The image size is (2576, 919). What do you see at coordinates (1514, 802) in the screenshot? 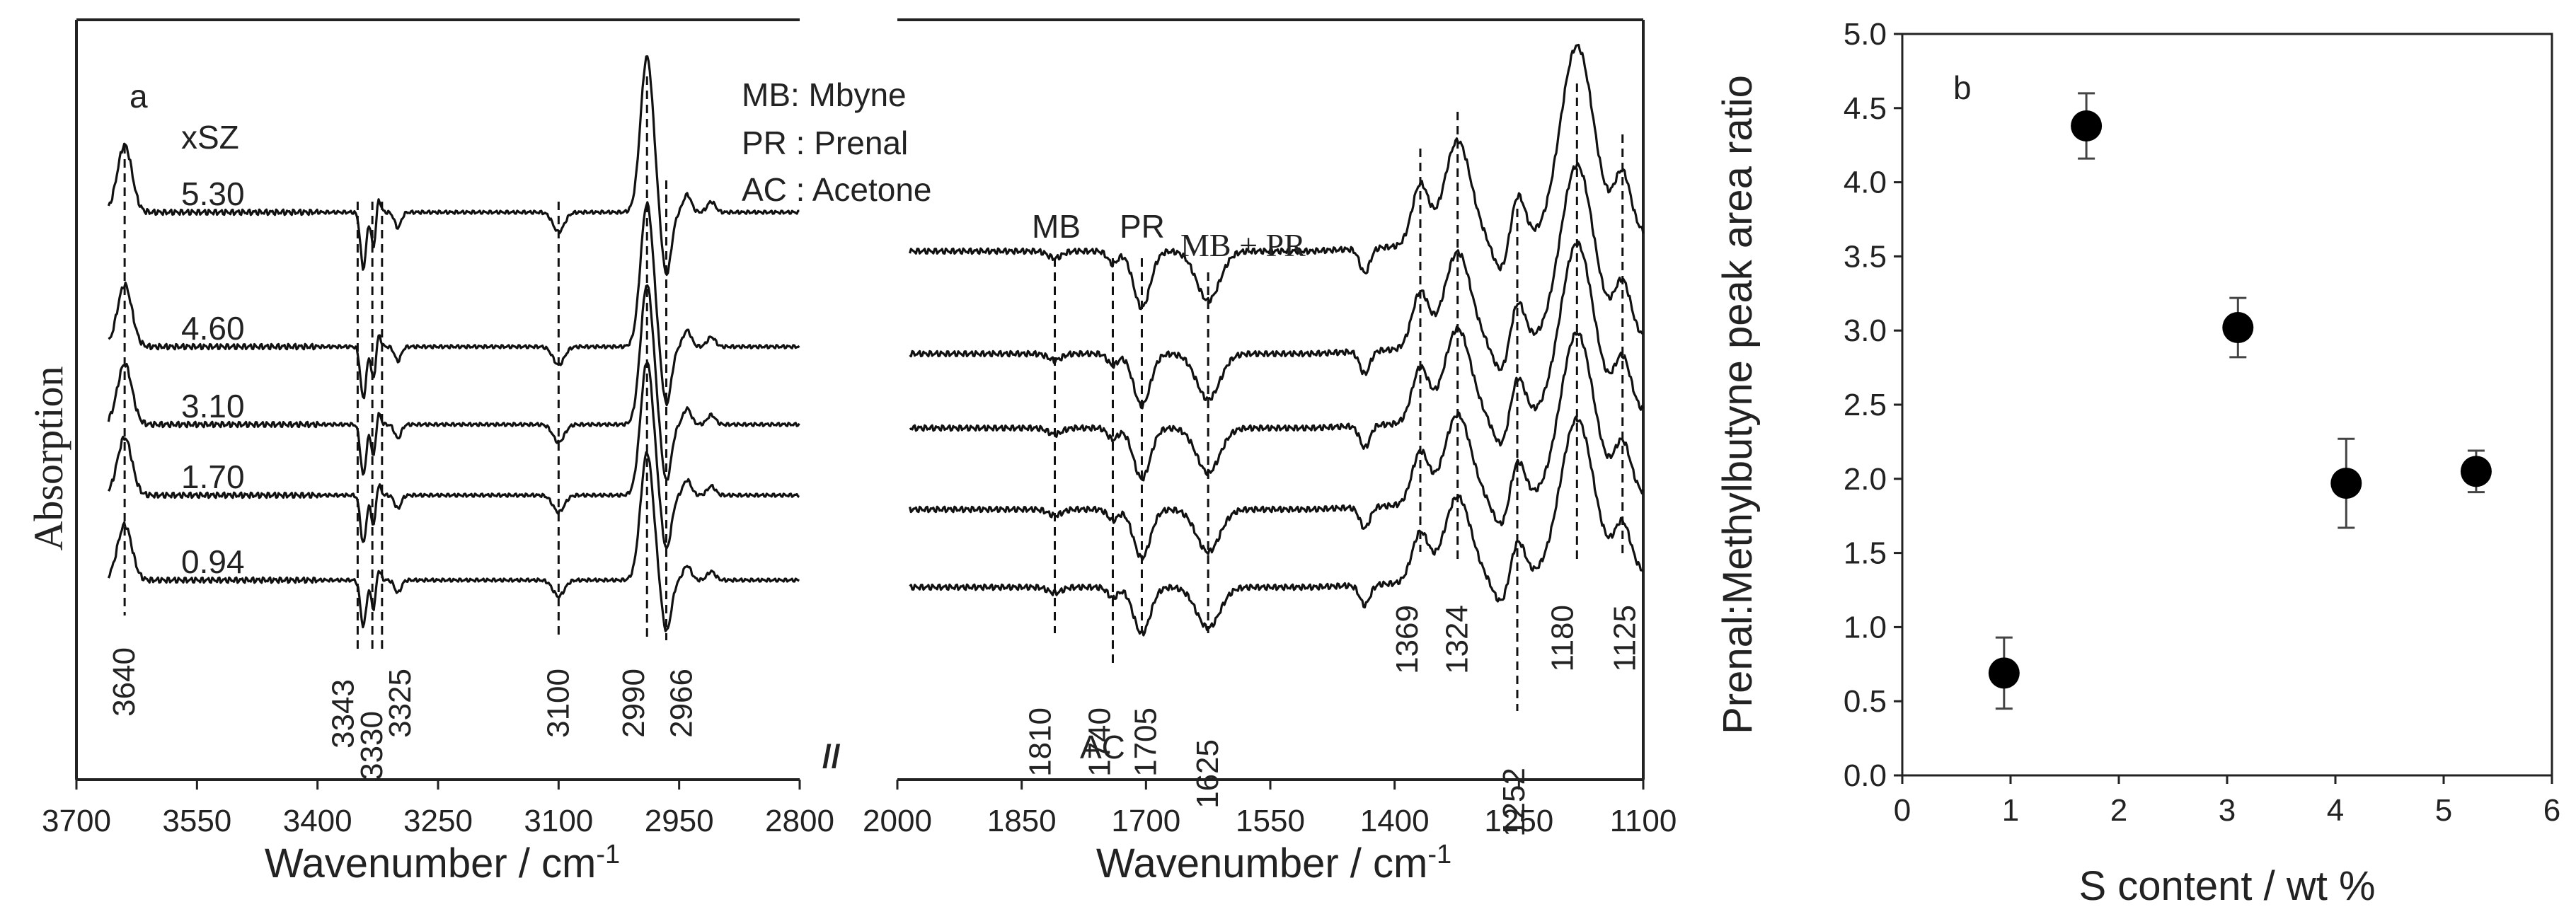
I see `band-label: 1252` at bounding box center [1514, 802].